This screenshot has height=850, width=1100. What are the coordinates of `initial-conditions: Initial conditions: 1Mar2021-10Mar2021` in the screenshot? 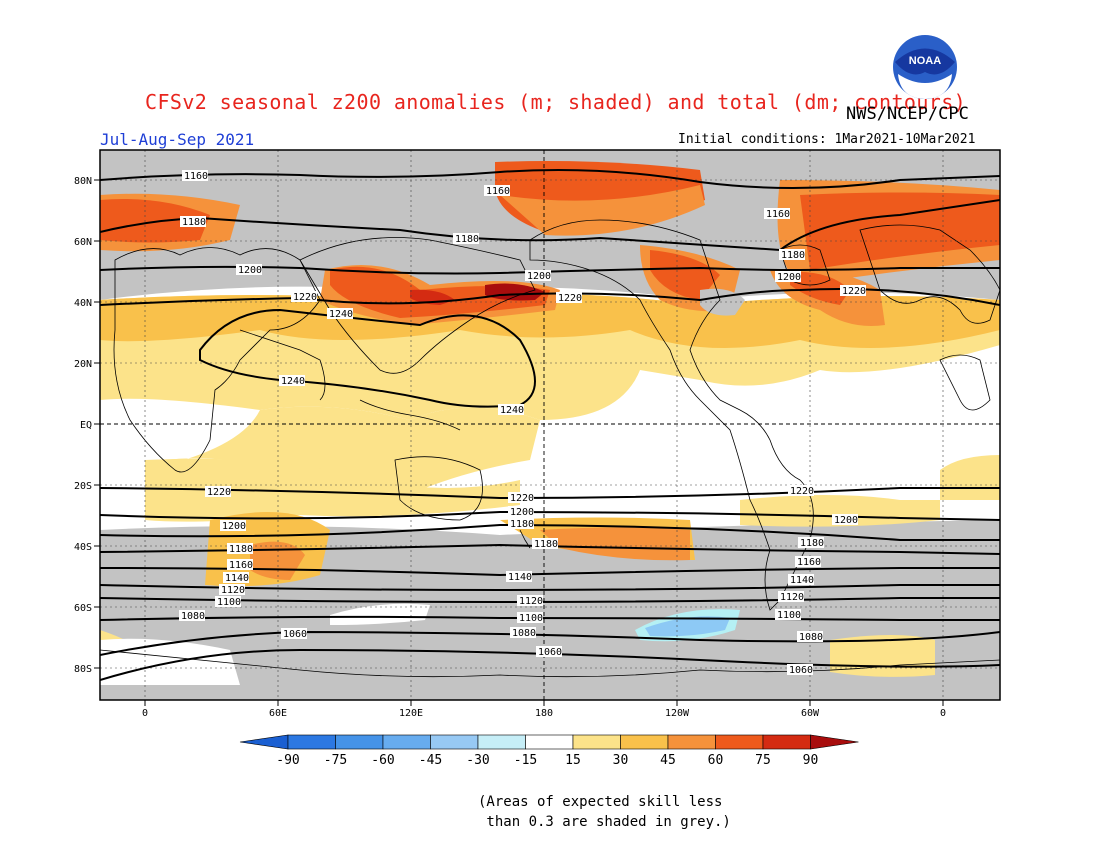 It's located at (827, 139).